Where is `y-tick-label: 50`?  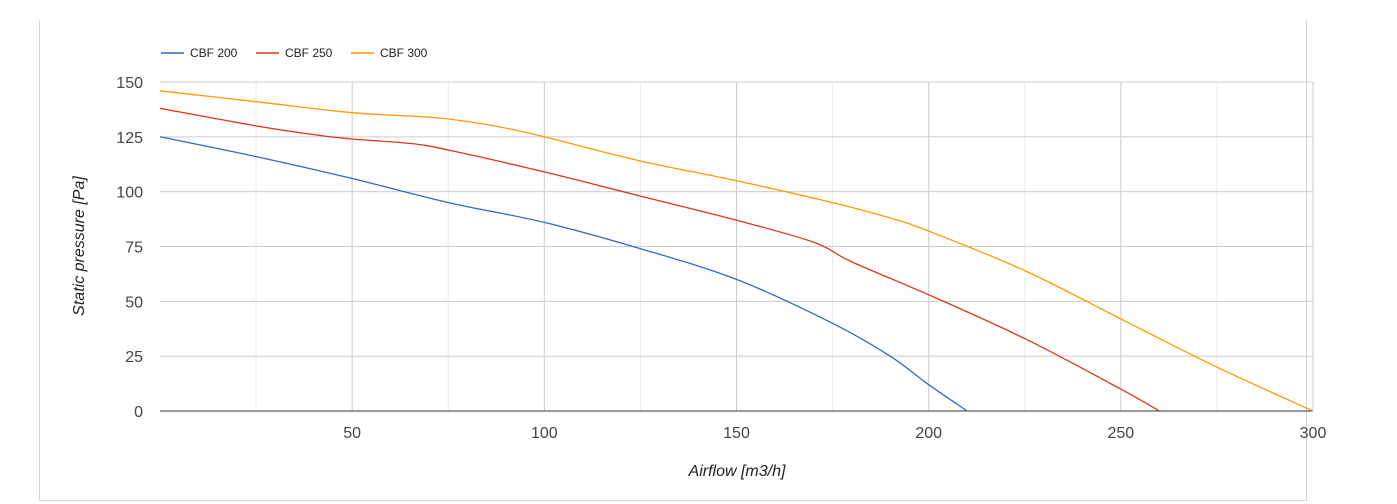 y-tick-label: 50 is located at coordinates (134, 302).